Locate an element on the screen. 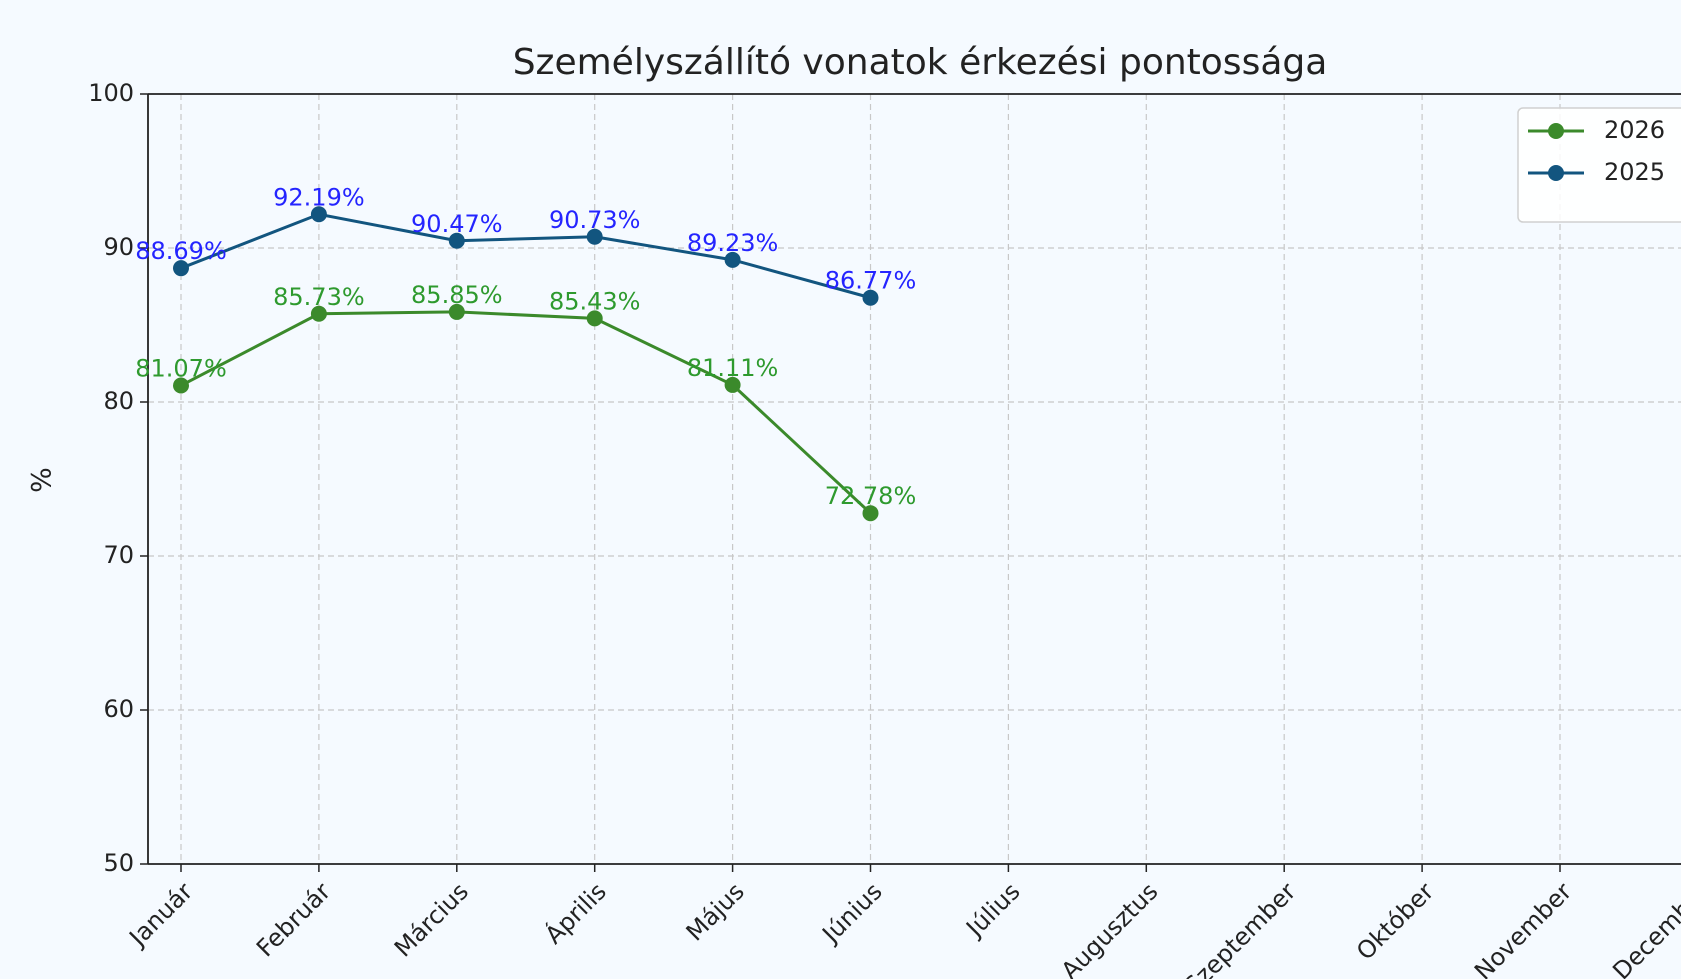 The image size is (1681, 979). data-label: 89.23% is located at coordinates (733, 243).